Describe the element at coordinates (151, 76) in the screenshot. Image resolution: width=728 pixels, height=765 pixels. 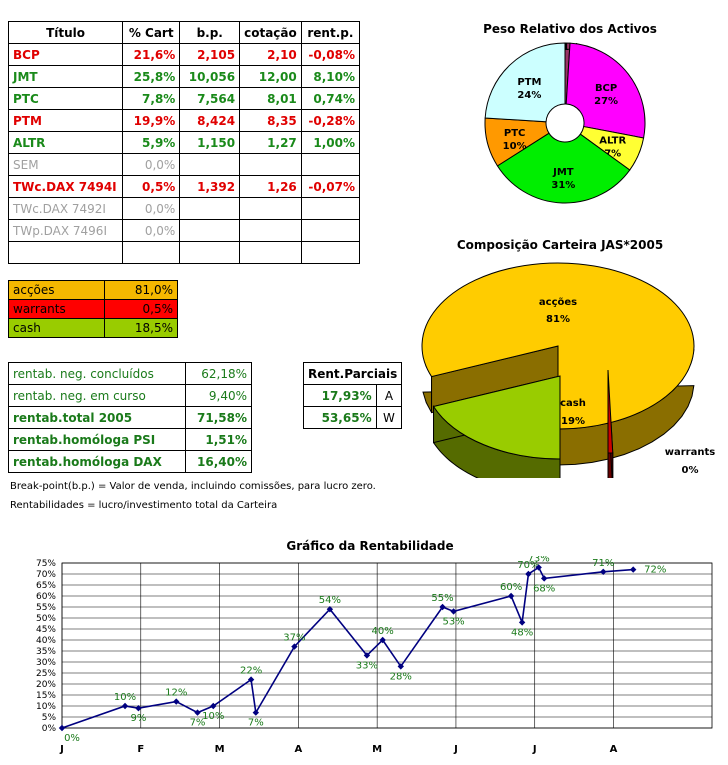
I see `table-cell: 25,8%` at that location.